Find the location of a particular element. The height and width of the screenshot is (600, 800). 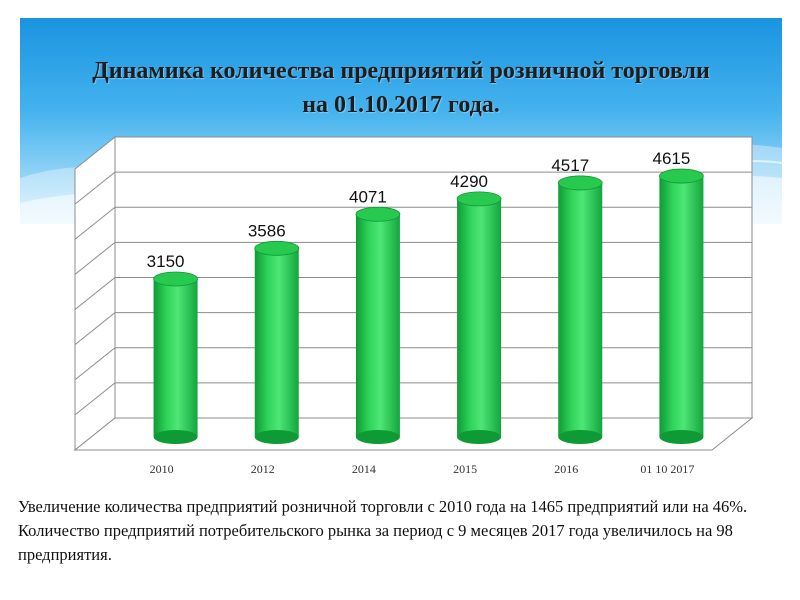

x-tick-label: 2014 is located at coordinates (364, 469).